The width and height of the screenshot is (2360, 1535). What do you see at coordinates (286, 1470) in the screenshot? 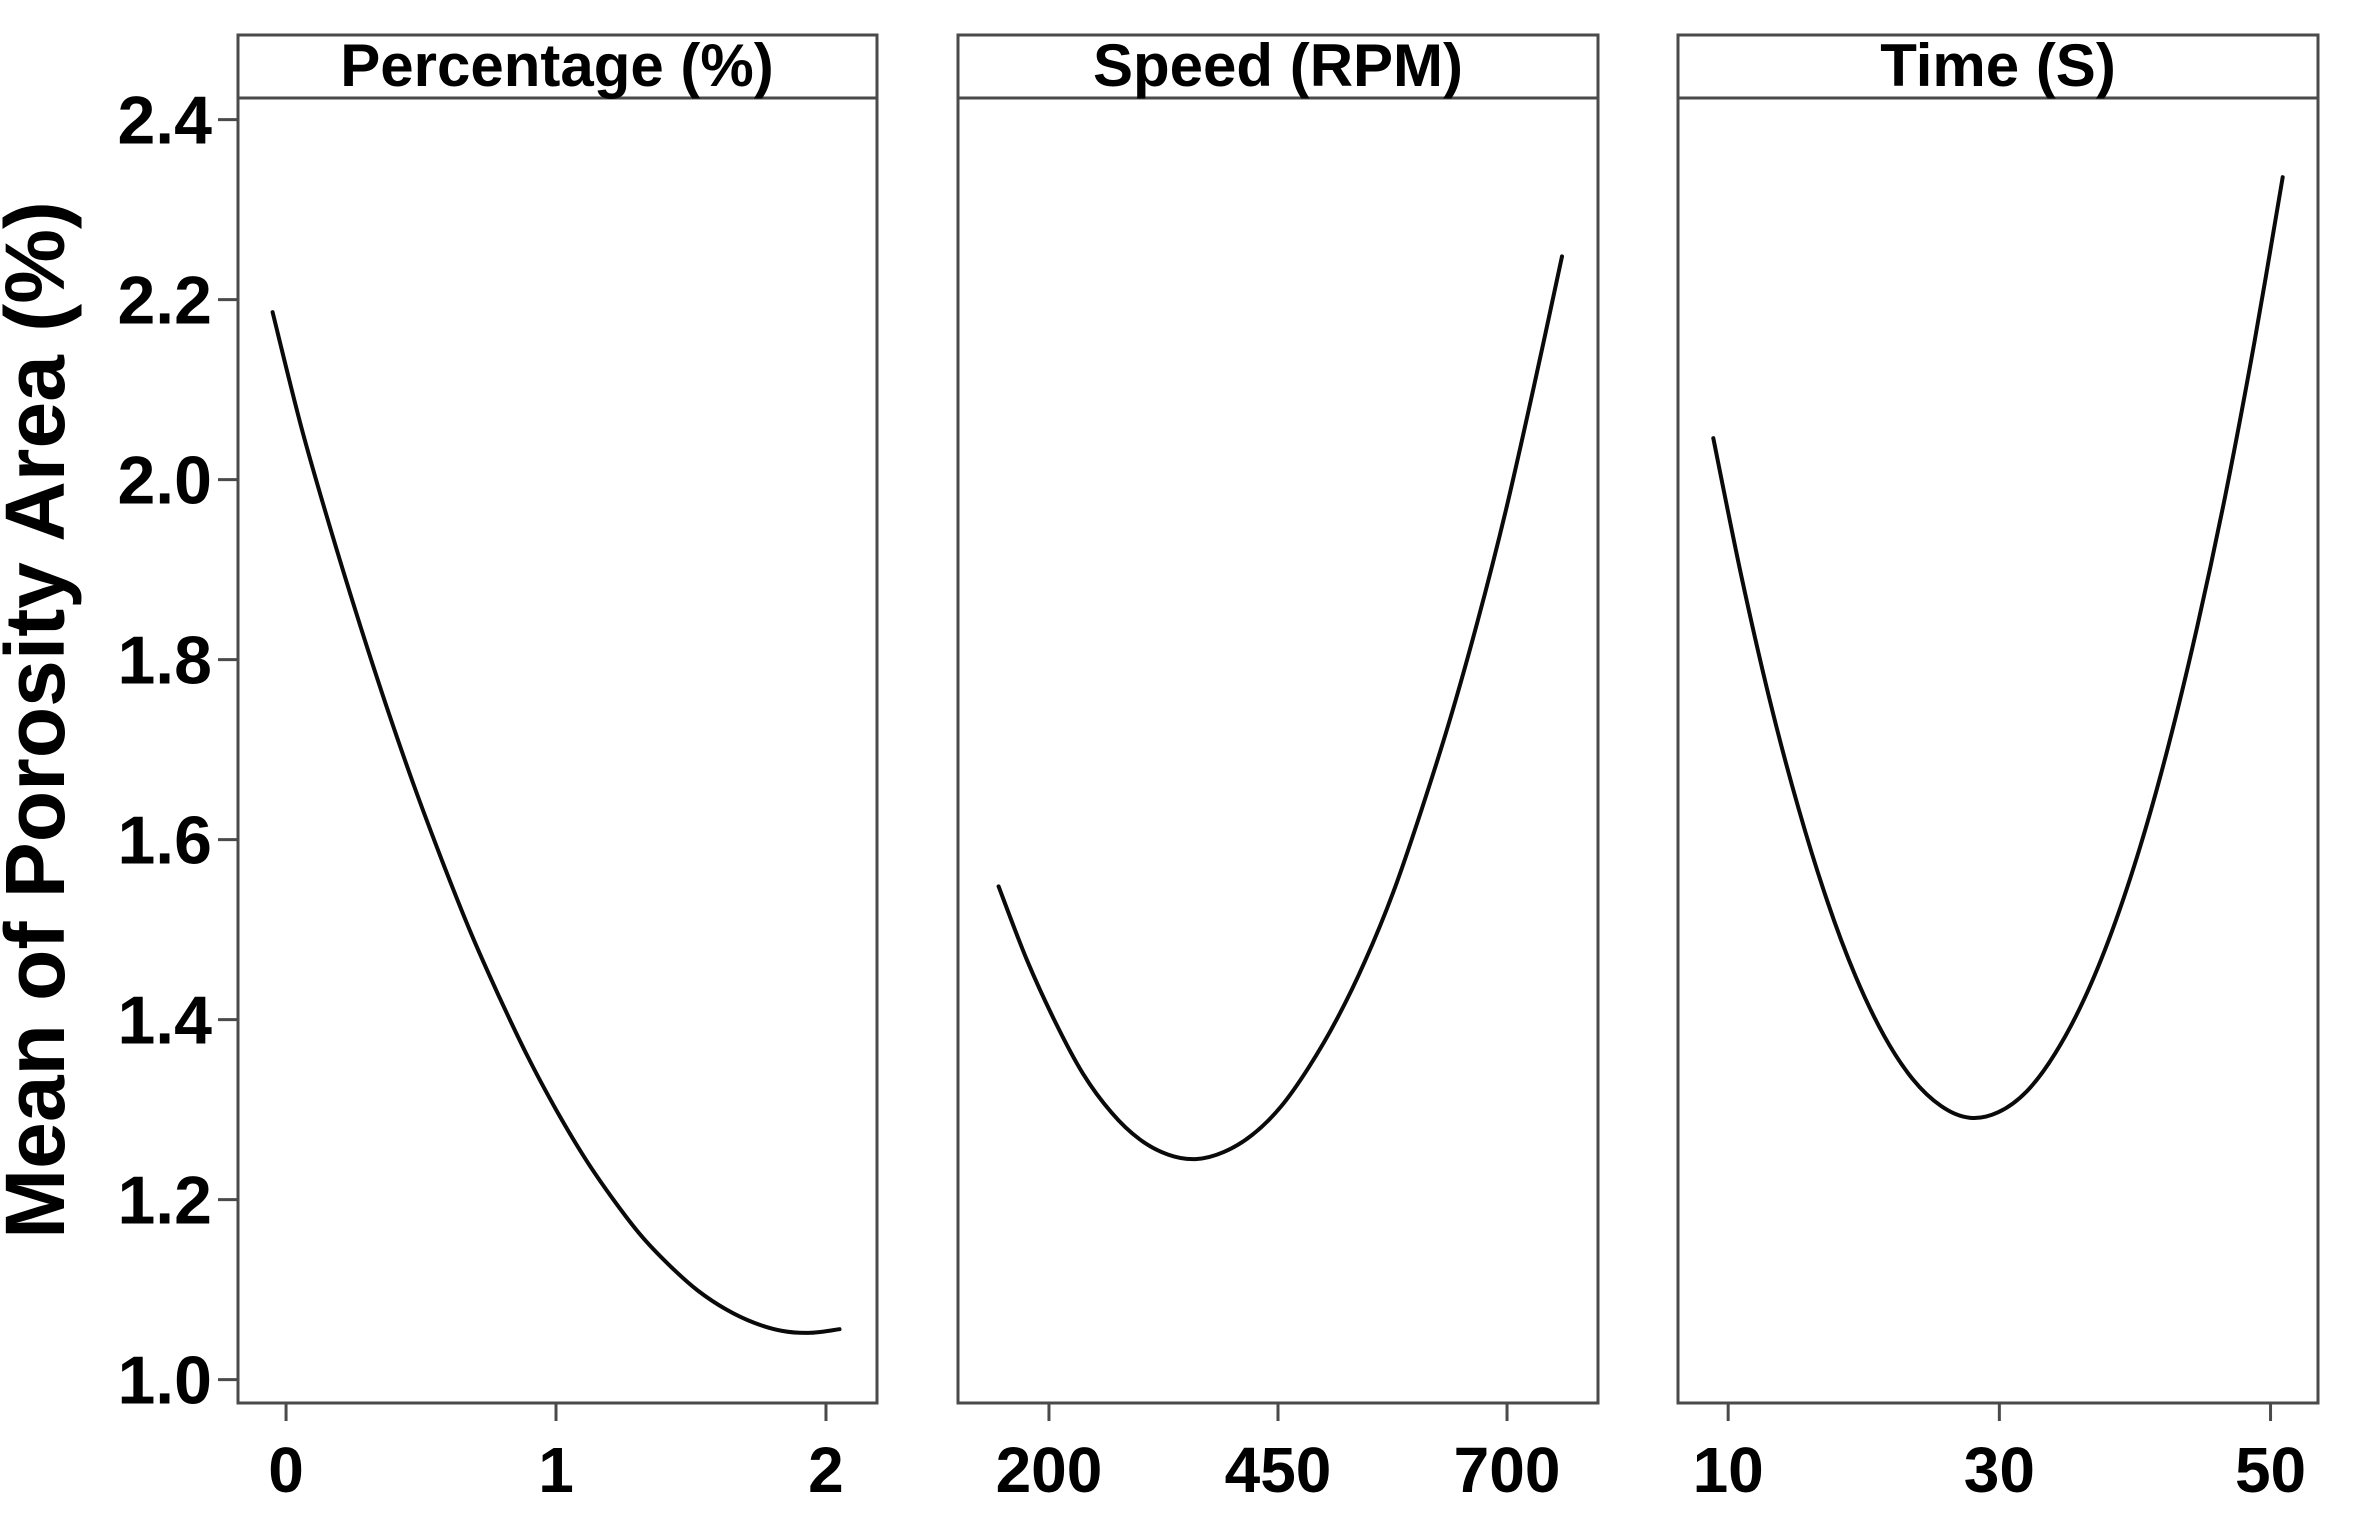
I see `x-tick-label: 0` at bounding box center [286, 1470].